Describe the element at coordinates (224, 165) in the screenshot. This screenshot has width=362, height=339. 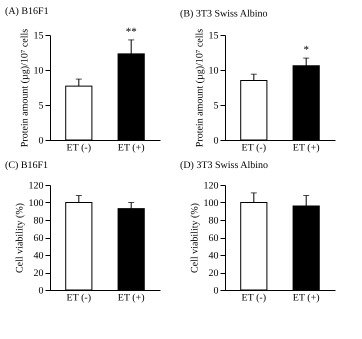
I see `chart-title: (D) 3T3 Swiss Albino` at that location.